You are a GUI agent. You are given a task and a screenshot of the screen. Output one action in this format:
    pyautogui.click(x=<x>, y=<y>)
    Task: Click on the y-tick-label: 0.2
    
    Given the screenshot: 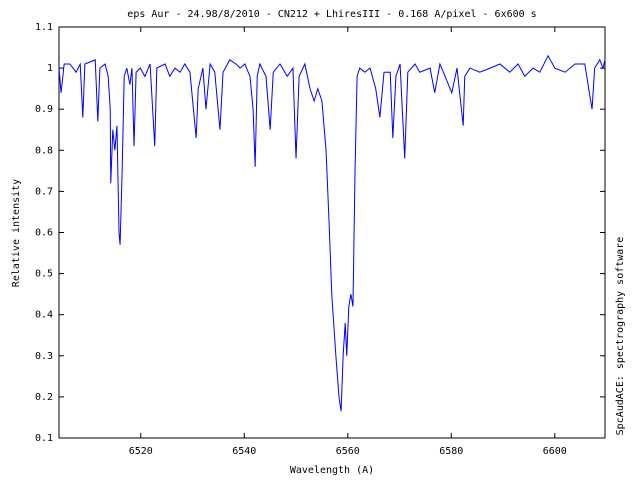 What is the action you would take?
    pyautogui.click(x=44, y=397)
    